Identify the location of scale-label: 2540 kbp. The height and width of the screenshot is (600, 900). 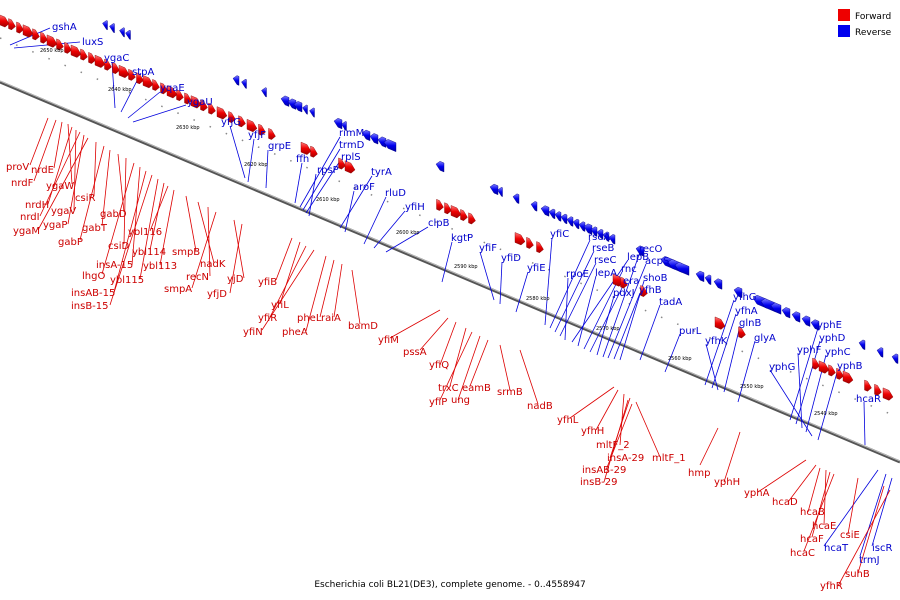
(826, 414).